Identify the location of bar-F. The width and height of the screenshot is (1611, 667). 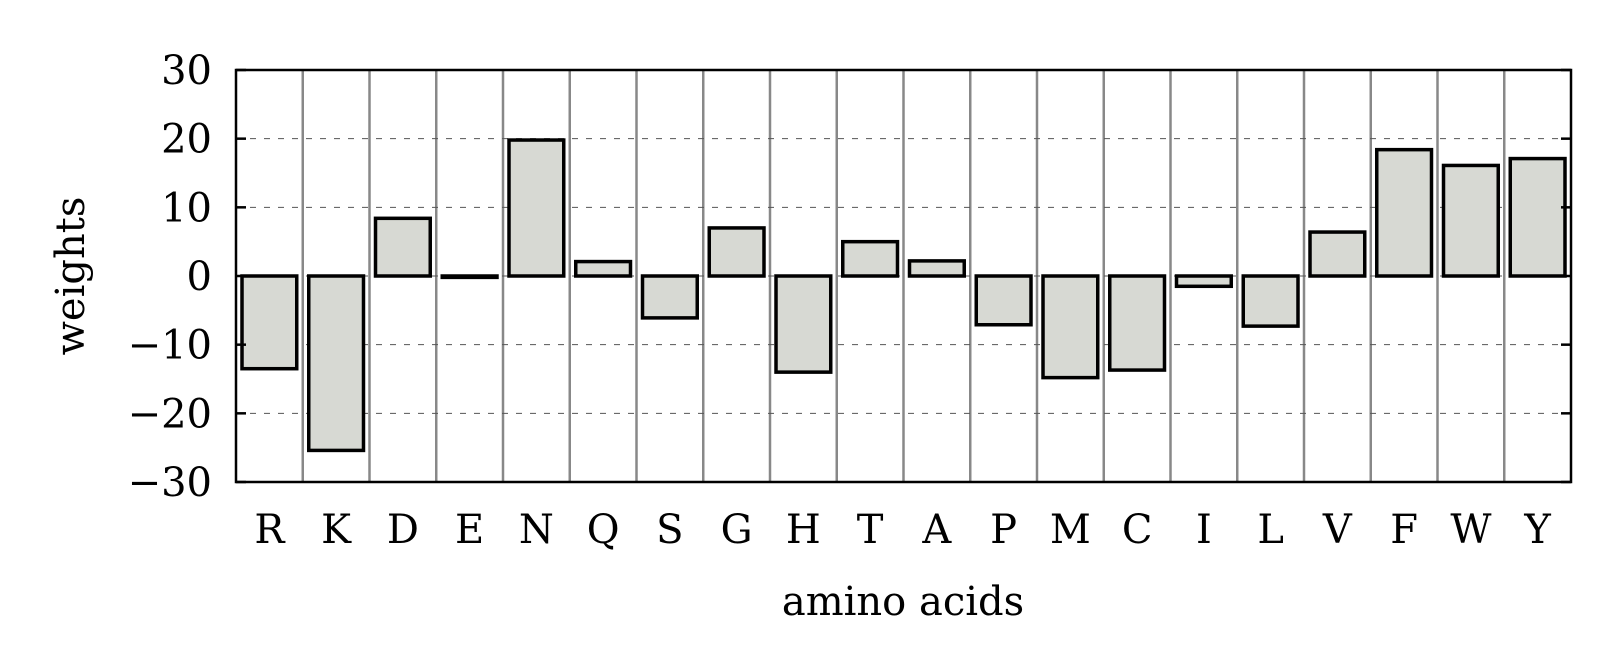
(1404, 212).